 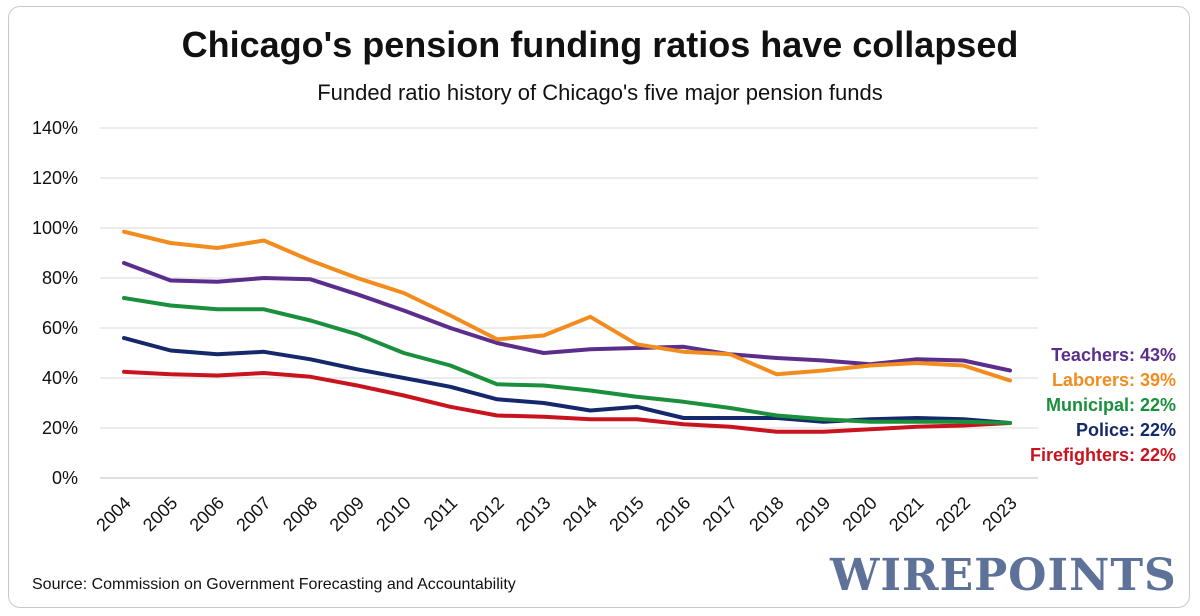 What do you see at coordinates (673, 514) in the screenshot?
I see `x-tick-label: 2016` at bounding box center [673, 514].